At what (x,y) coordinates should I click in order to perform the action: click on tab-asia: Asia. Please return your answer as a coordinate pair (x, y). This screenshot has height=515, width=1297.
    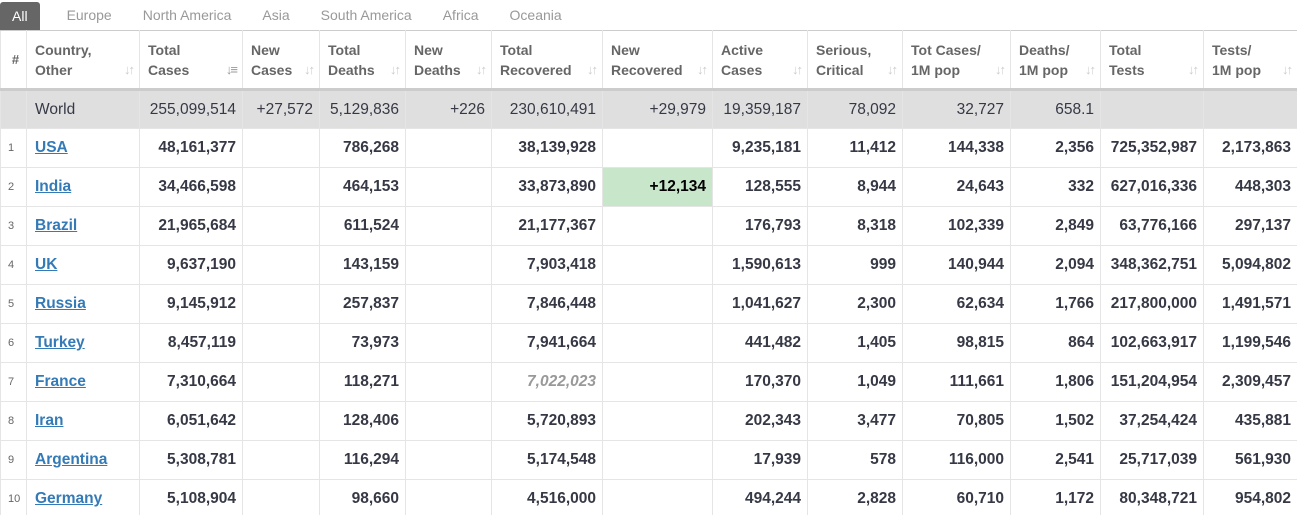
    Looking at the image, I should click on (276, 15).